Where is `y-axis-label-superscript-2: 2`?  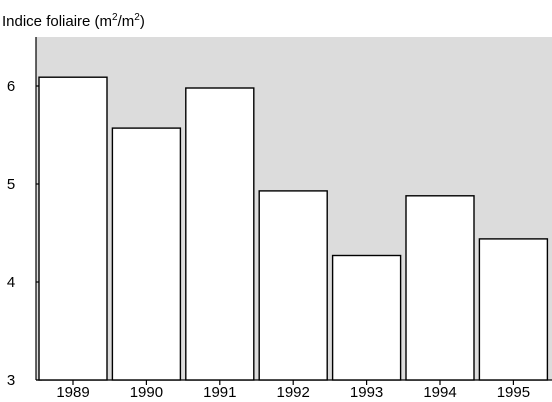
y-axis-label-superscript-2: 2 is located at coordinates (137, 17).